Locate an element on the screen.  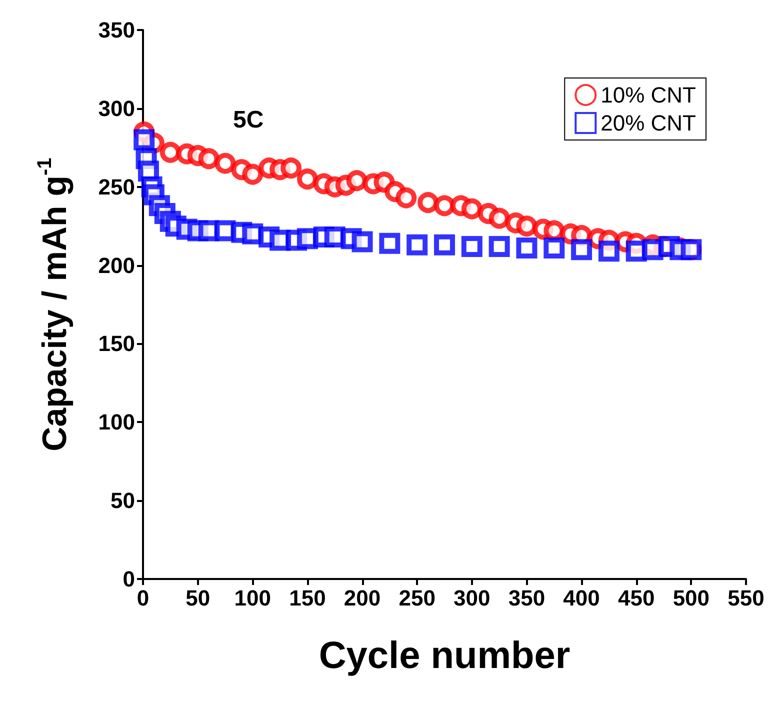
y-tick-label: 150 is located at coordinates (116, 343).